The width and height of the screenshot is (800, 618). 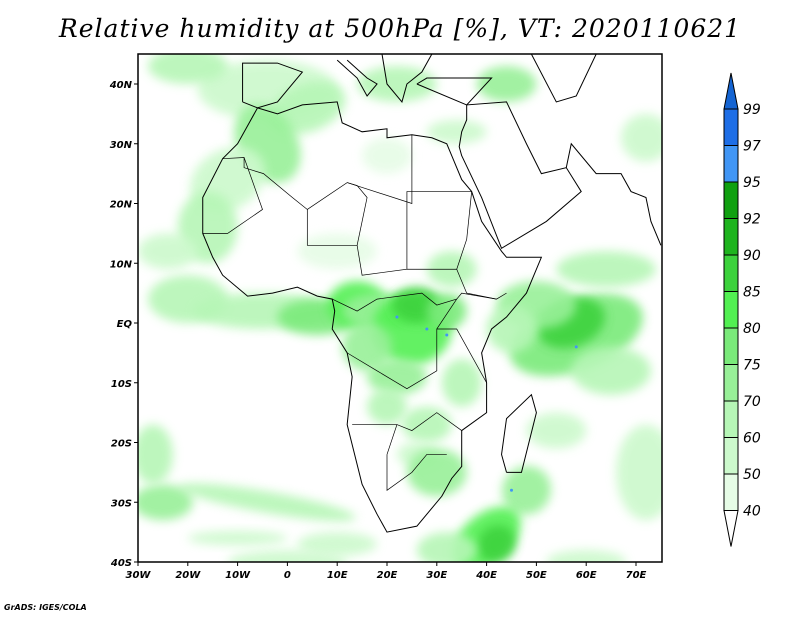 I want to click on lon-tick-label: 70E, so click(x=636, y=575).